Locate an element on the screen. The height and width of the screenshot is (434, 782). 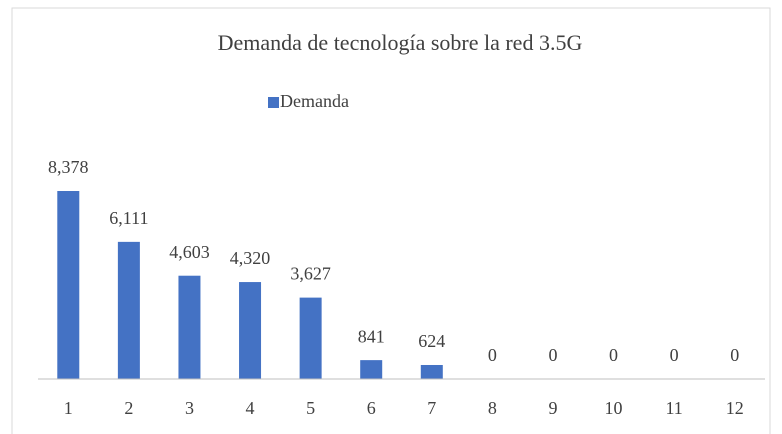
x-tick-label: 8 is located at coordinates (492, 408).